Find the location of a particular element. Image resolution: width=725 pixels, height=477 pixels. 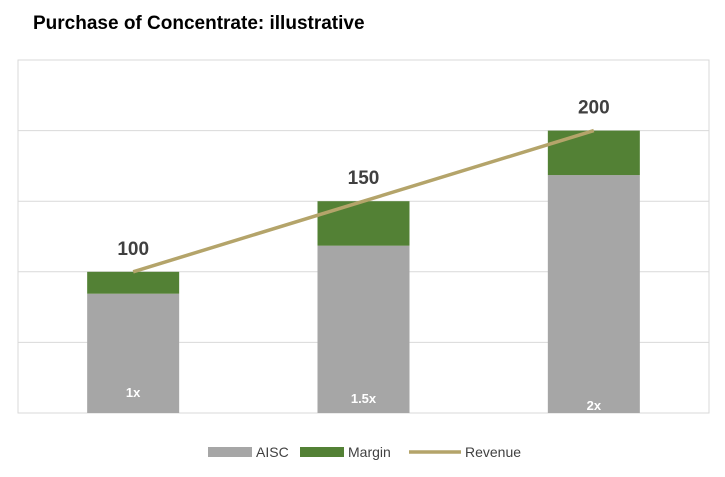

chart-title: Purchase of Concentrate: illustrative is located at coordinates (199, 23).